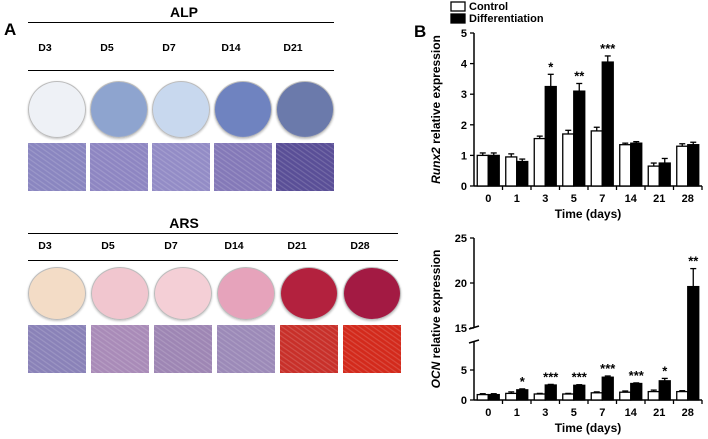 Image resolution: width=708 pixels, height=439 pixels. I want to click on y-tick-label-3: 3, so click(464, 95).